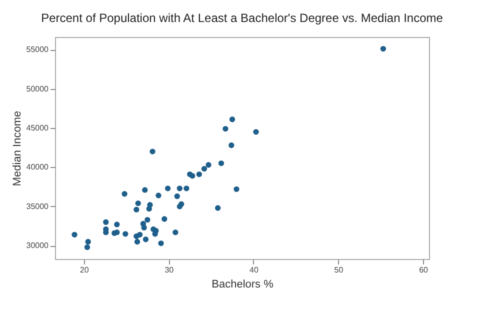 This screenshot has height=321, width=483. I want to click on y-tick-label: 50000, so click(38, 89).